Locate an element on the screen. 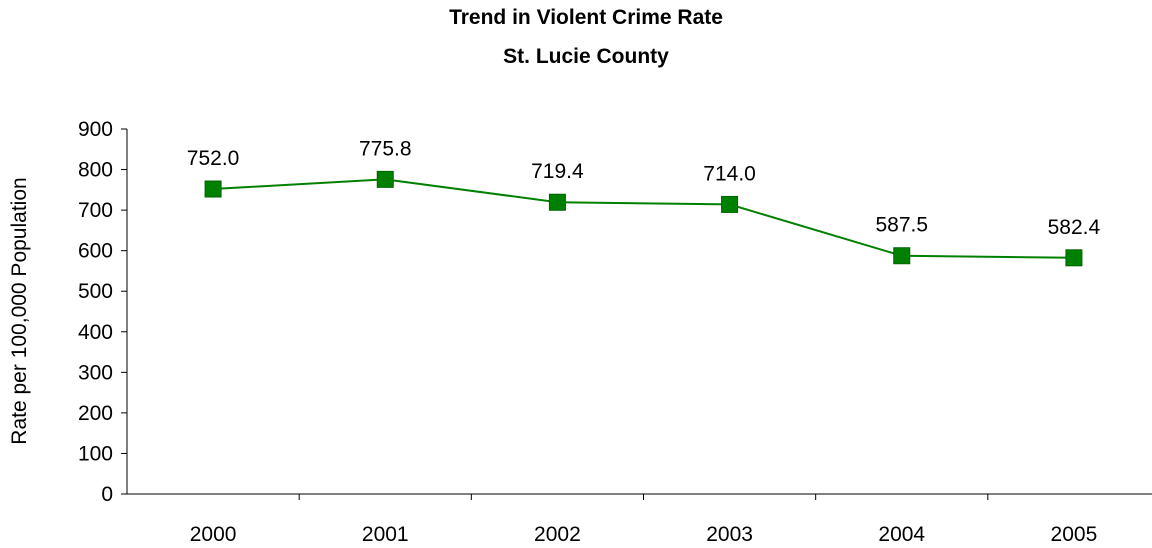  x-tick-label: 2000 is located at coordinates (213, 534).